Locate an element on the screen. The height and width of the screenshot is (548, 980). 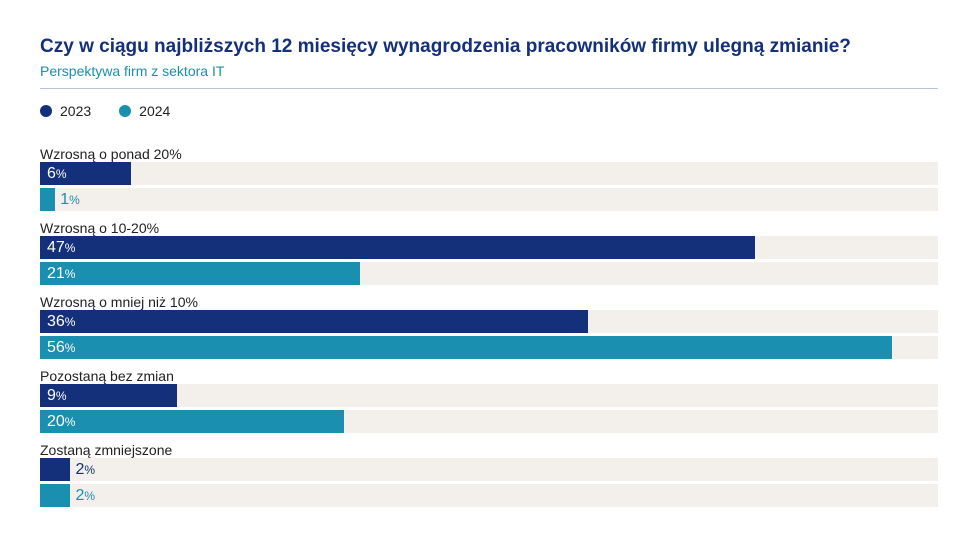
legend: 2023 2024 is located at coordinates (105, 111).